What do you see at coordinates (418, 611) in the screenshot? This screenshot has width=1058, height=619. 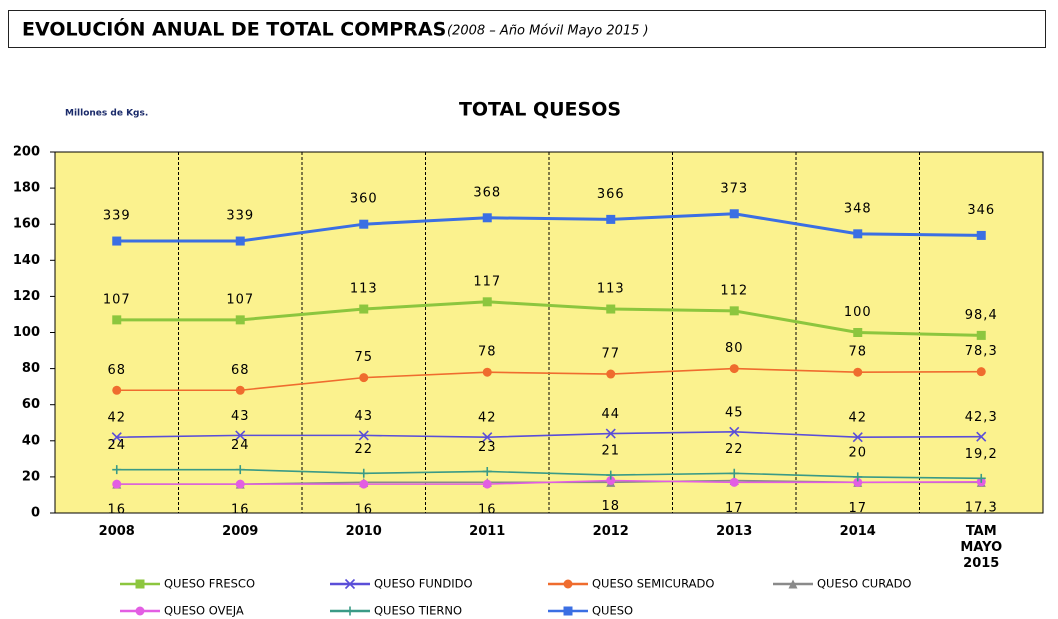 I see `legend-label: QUESO TIERNO` at bounding box center [418, 611].